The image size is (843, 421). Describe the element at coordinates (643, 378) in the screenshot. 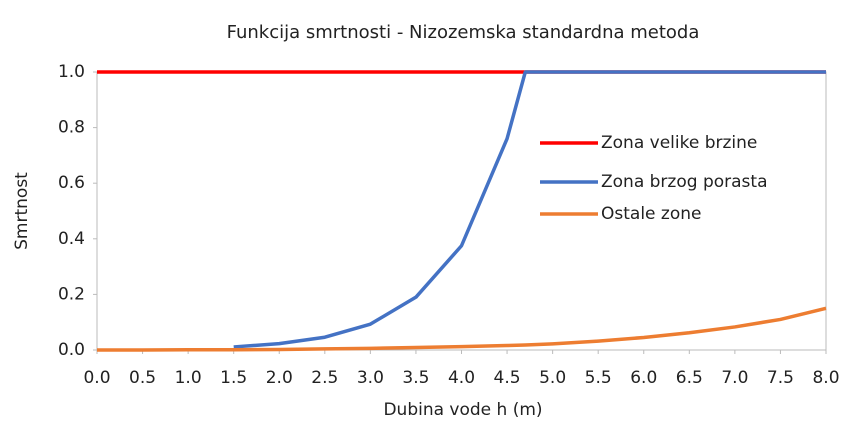

I see `x-tick-label: 6.0` at that location.